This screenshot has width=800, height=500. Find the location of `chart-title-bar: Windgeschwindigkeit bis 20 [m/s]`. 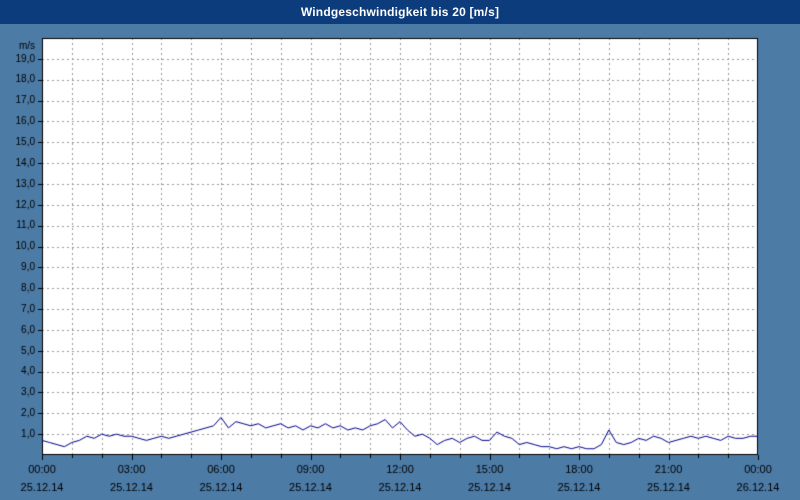

chart-title-bar: Windgeschwindigkeit bis 20 [m/s] is located at coordinates (400, 12).